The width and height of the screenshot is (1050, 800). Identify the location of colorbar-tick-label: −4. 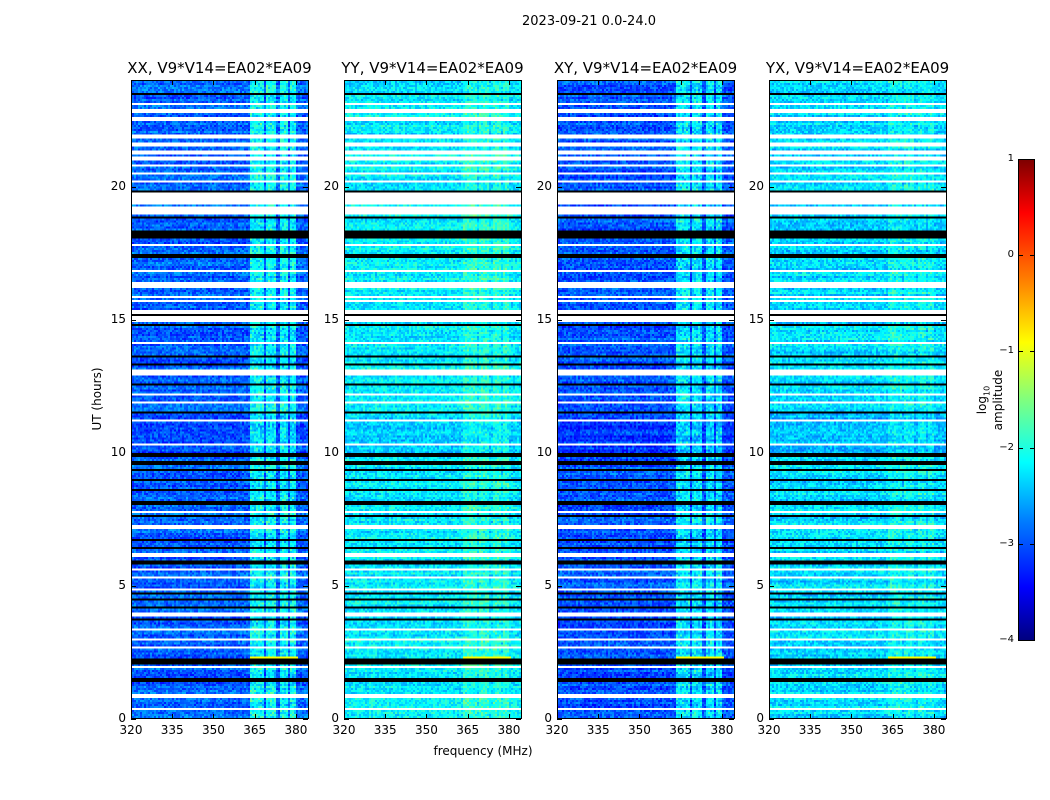
(1006, 639).